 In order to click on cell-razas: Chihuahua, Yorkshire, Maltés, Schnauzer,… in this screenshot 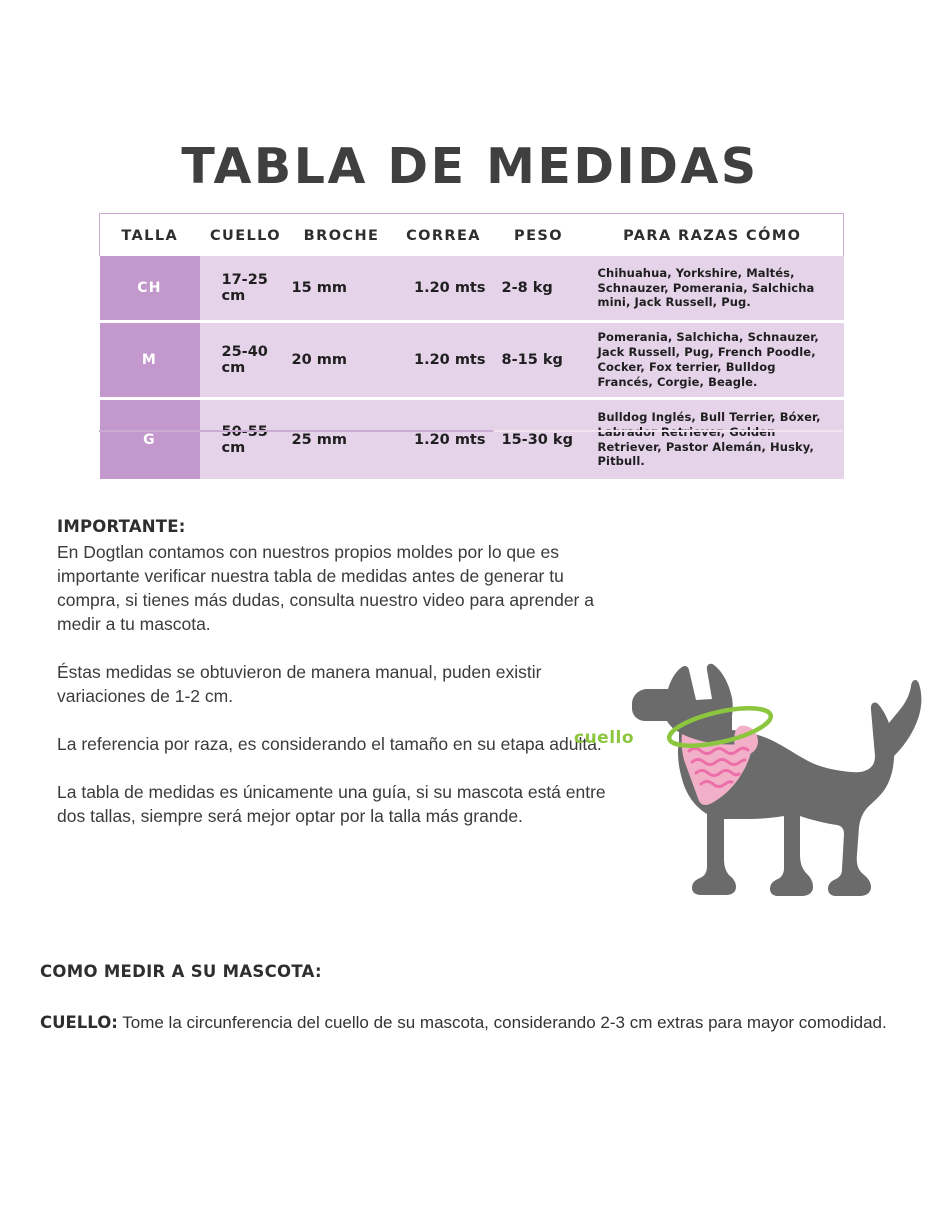, I will do `click(712, 289)`.